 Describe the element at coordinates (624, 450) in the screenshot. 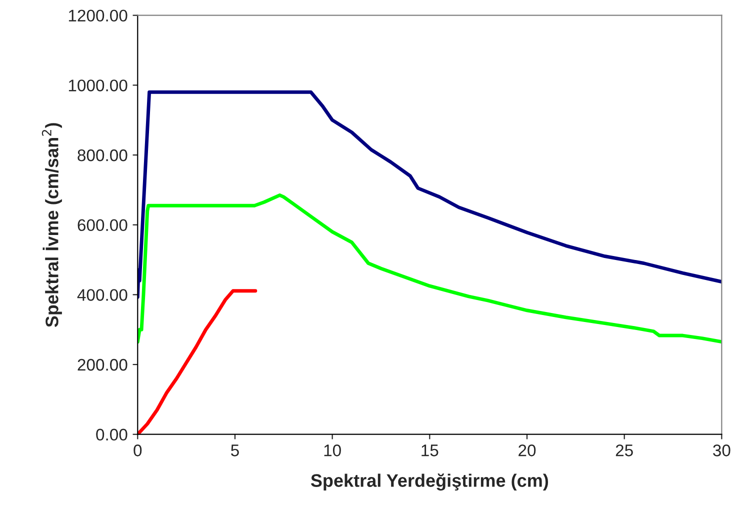

I see `x-tick-label: 25` at that location.